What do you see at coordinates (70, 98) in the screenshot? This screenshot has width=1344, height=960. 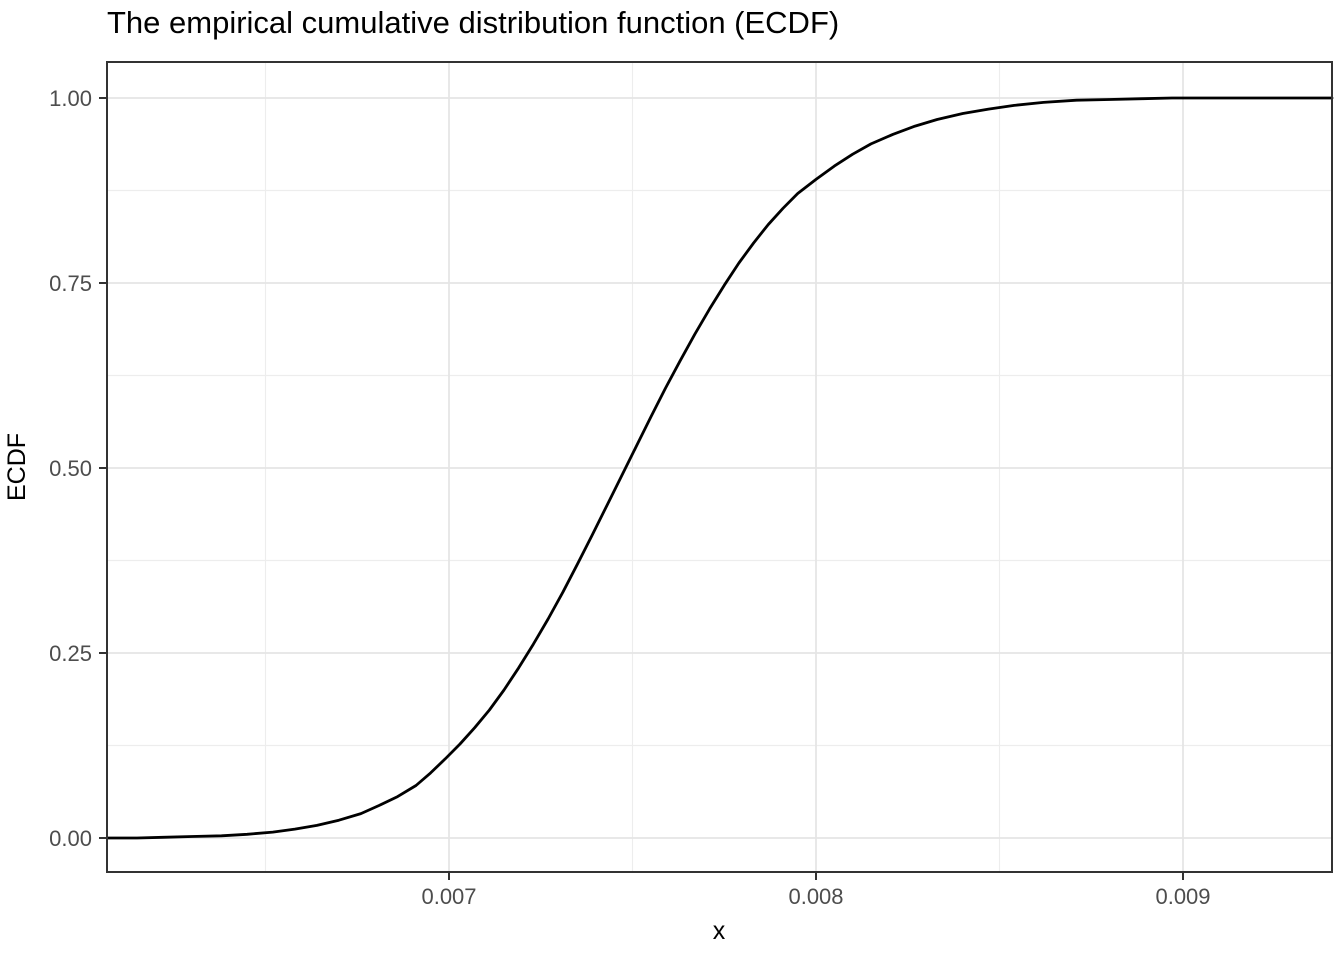 I see `y-tick-label: 1.00` at bounding box center [70, 98].